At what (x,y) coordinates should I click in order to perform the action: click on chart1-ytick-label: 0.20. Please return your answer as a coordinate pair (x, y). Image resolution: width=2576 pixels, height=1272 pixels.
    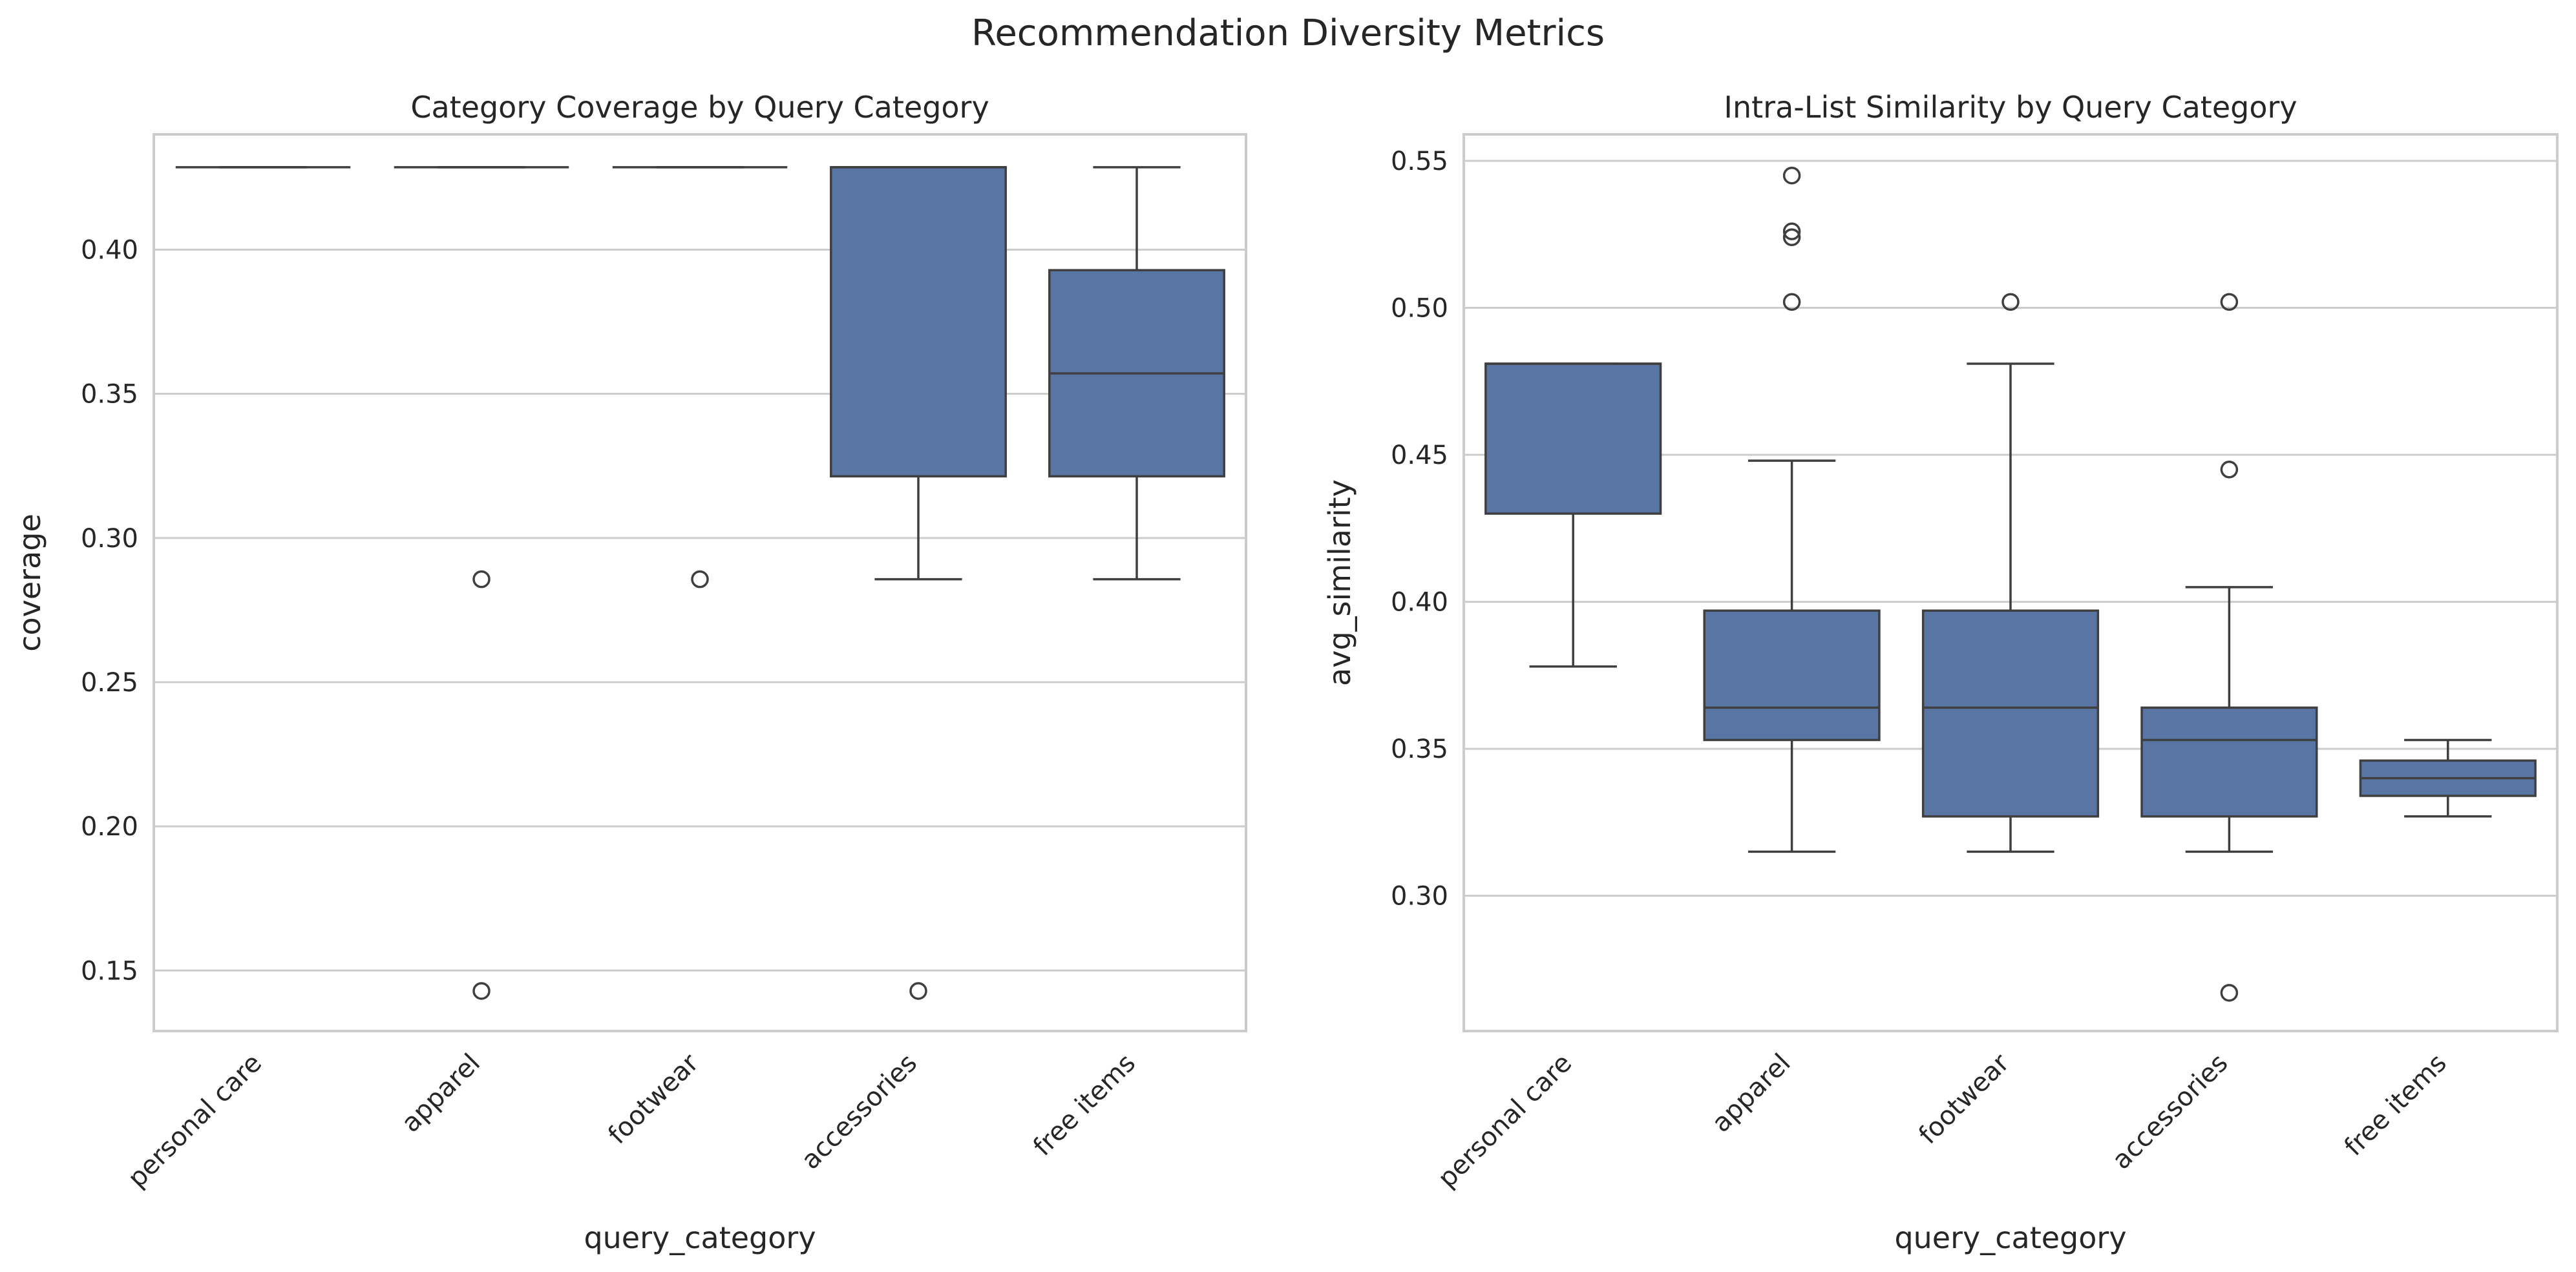
    Looking at the image, I should click on (109, 827).